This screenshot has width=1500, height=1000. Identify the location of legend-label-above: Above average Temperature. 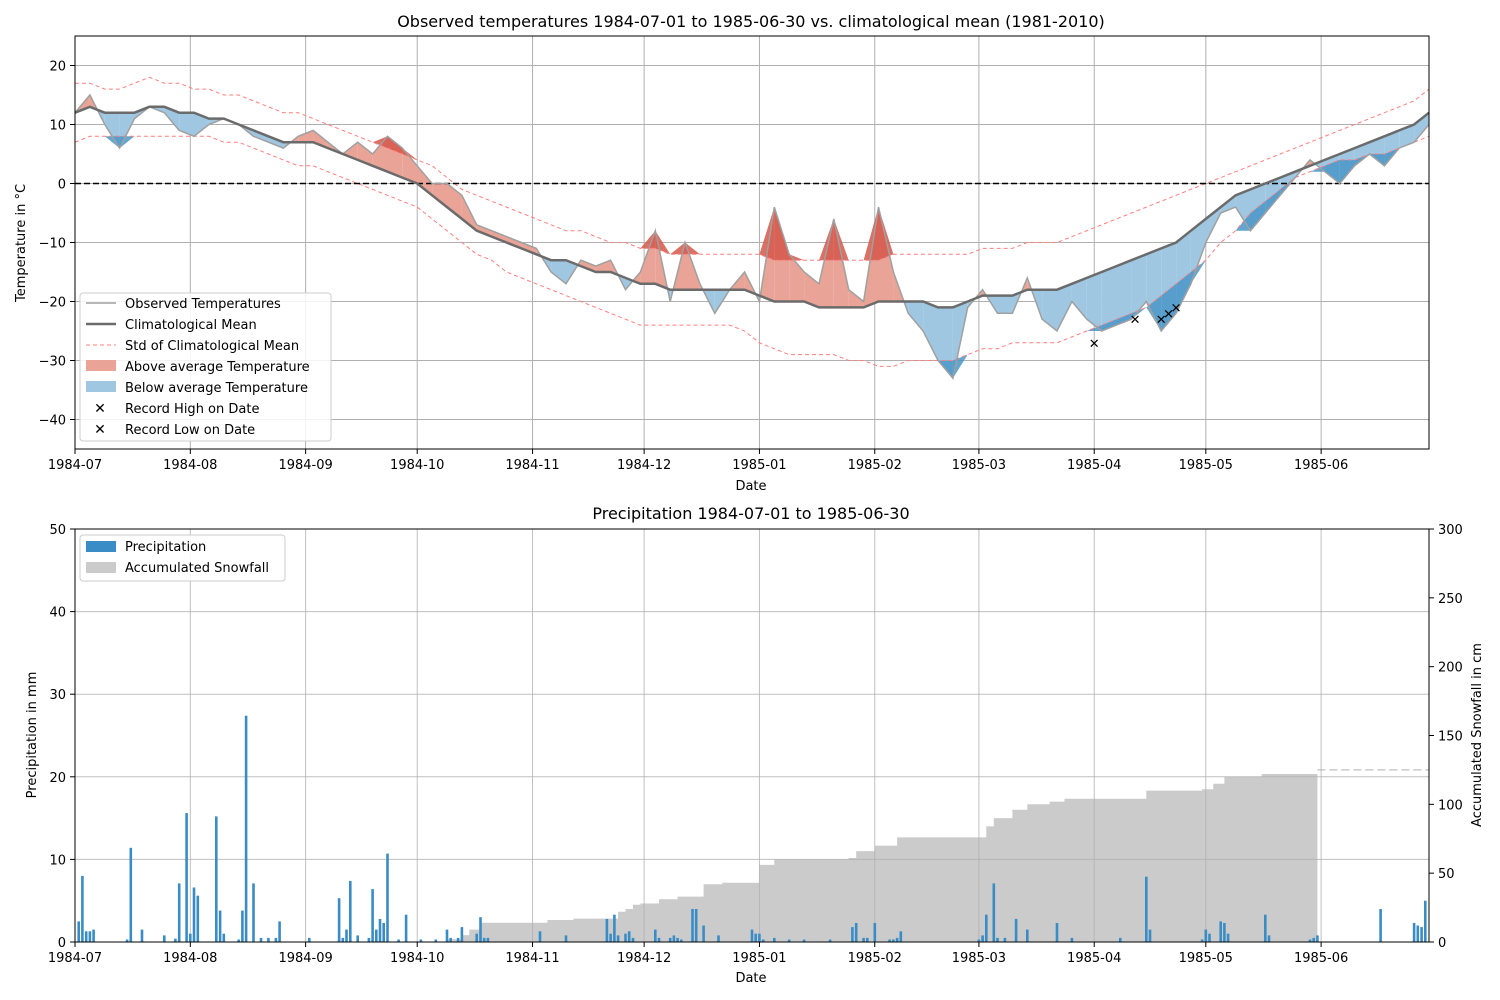
(217, 367).